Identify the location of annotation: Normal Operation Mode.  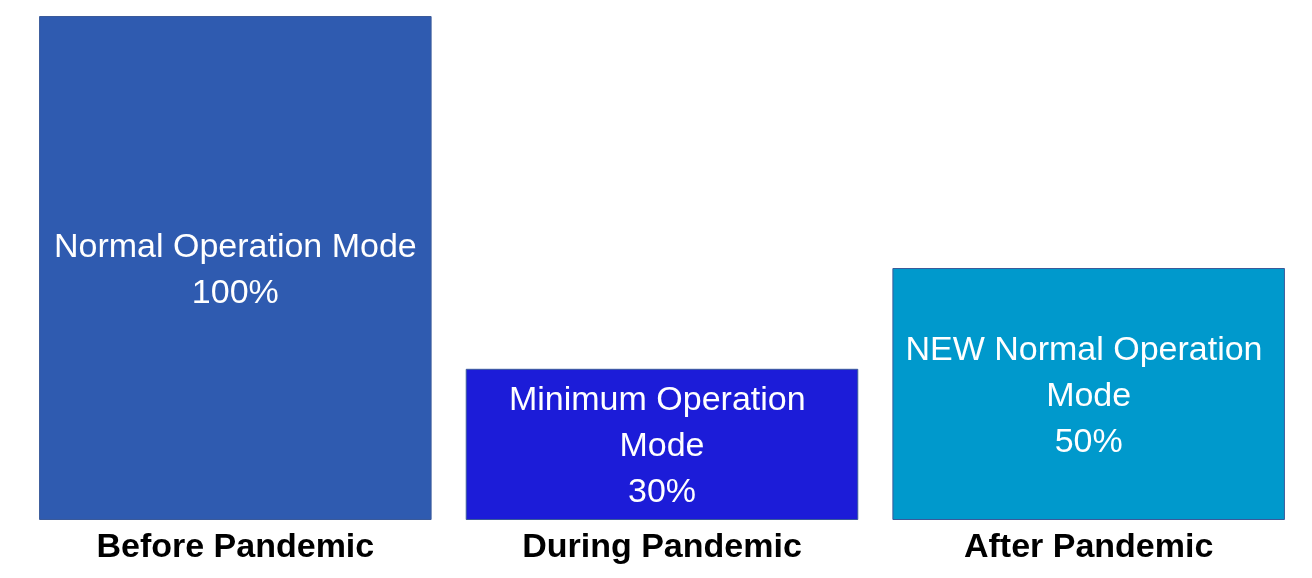
(235, 245).